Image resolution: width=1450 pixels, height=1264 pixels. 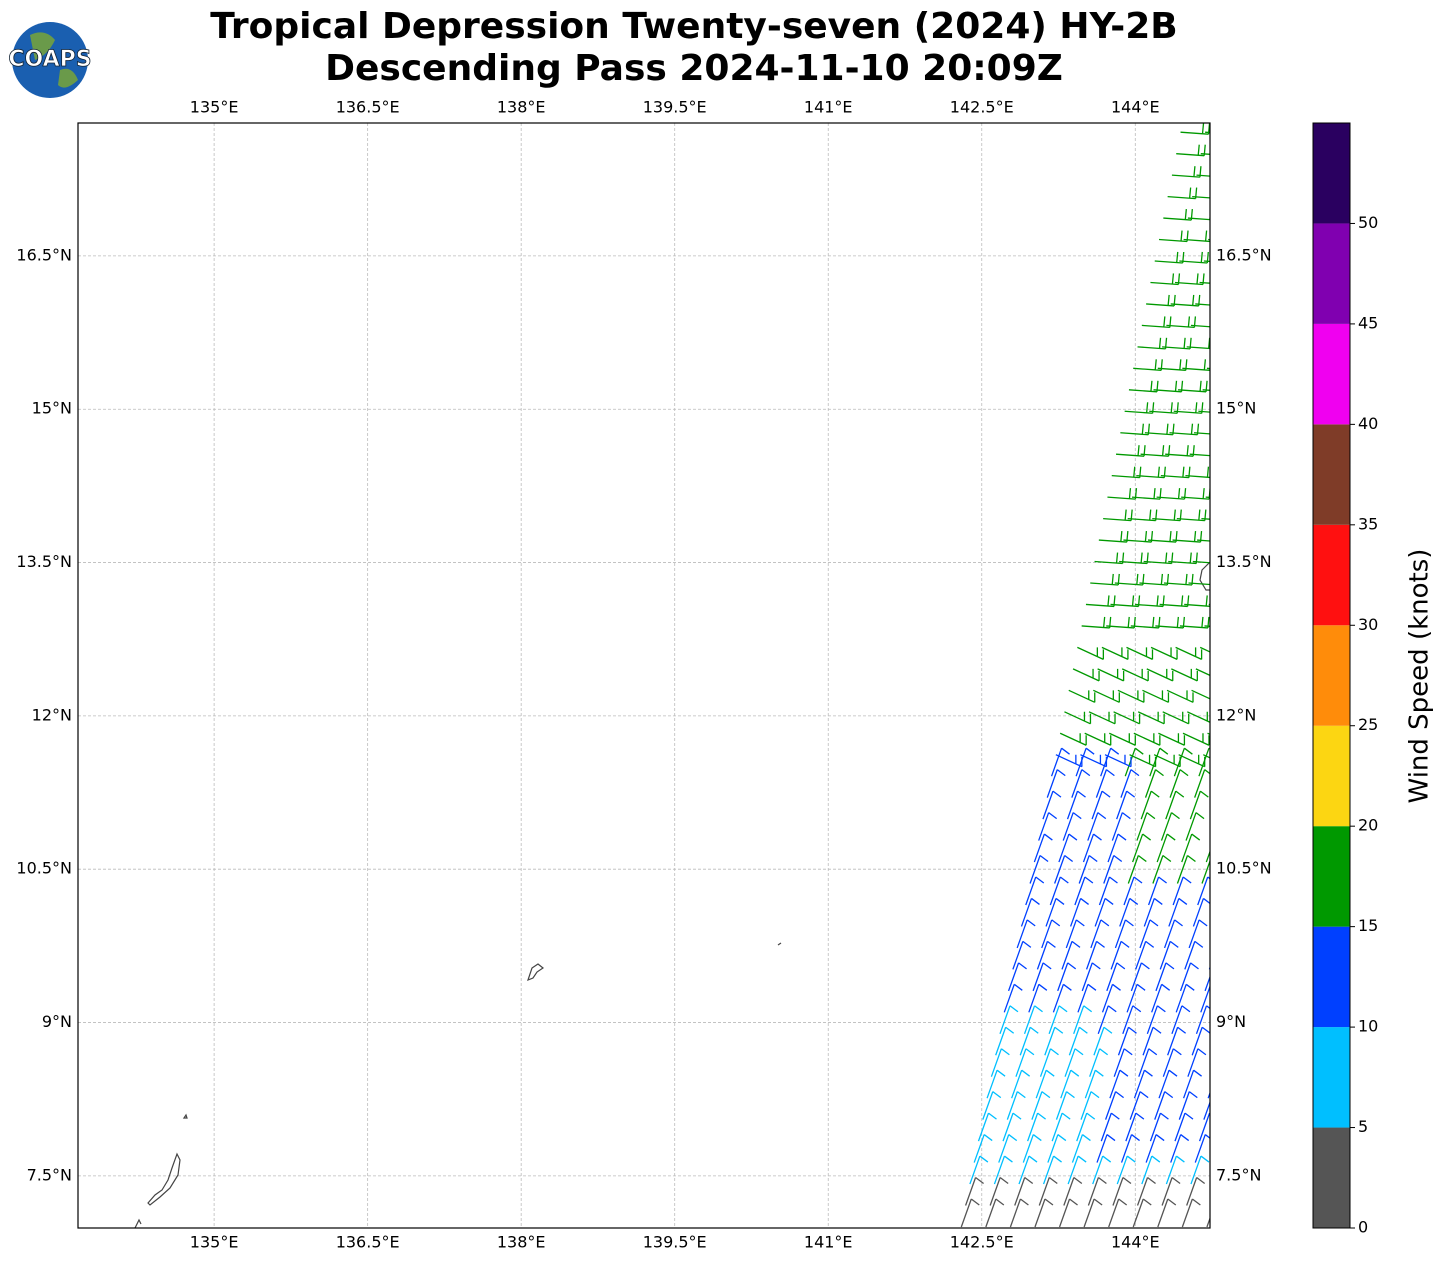 I want to click on y-tick-label: 10.5°N, so click(x=44, y=868).